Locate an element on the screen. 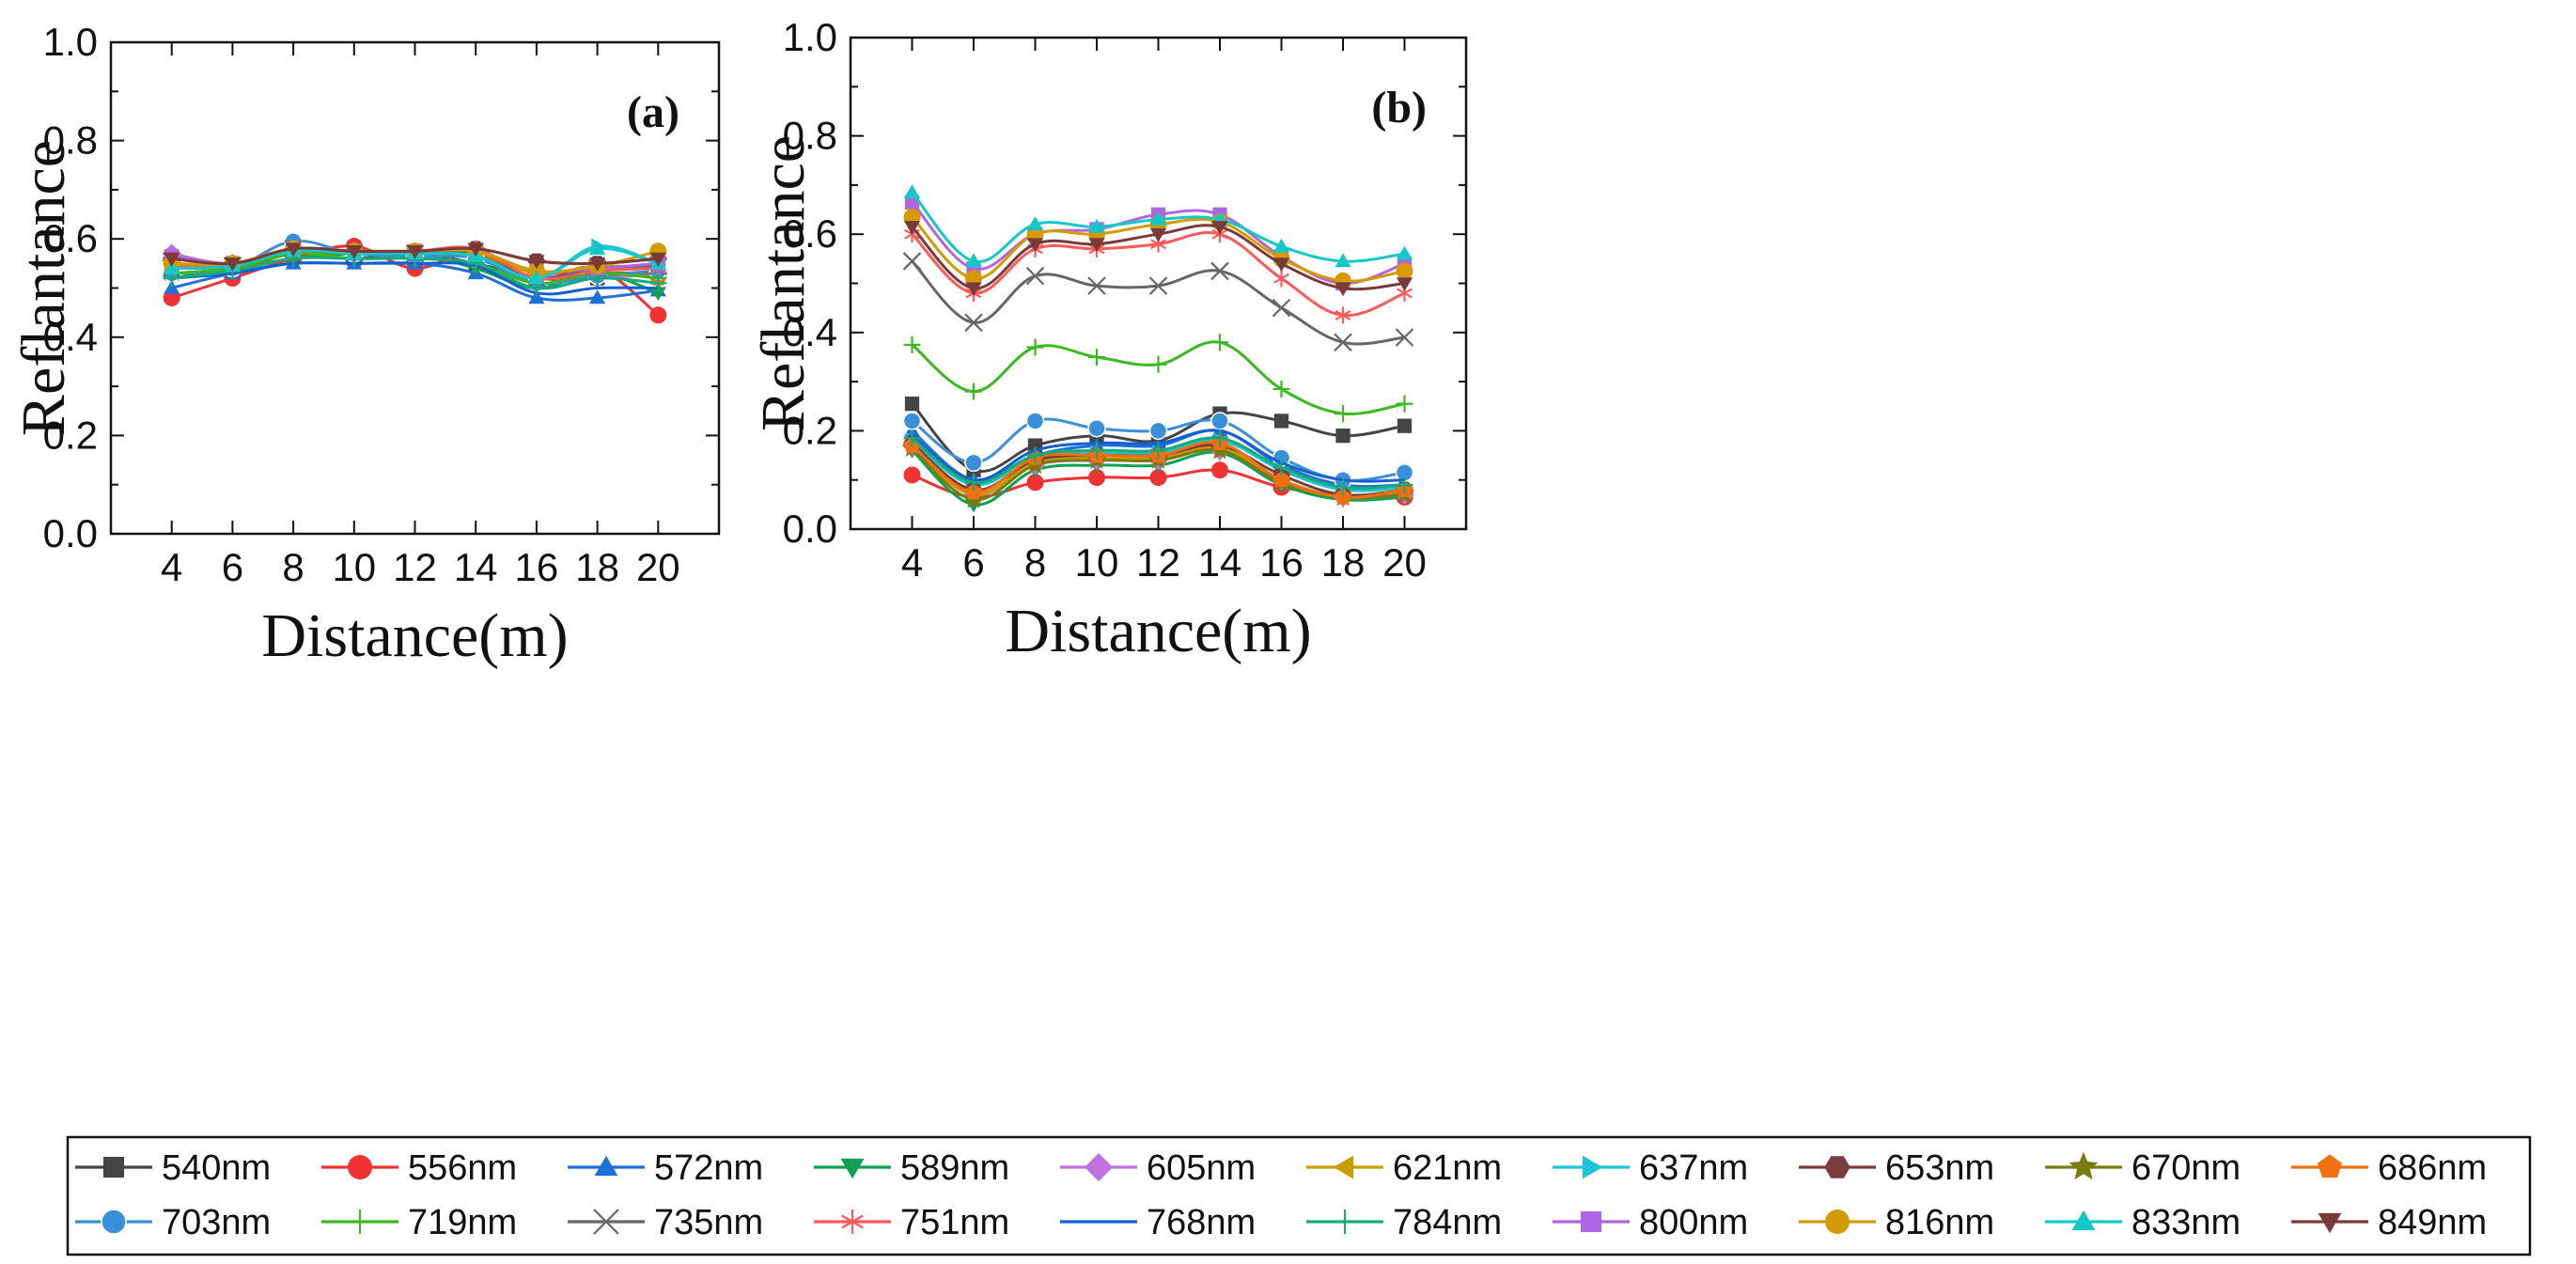  panel-label: (a) is located at coordinates (653, 112).